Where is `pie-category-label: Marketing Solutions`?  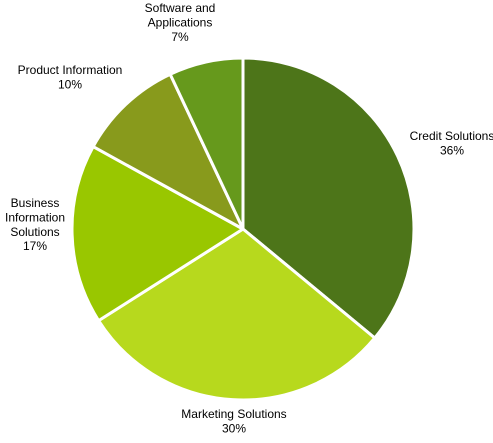
pie-category-label: Marketing Solutions is located at coordinates (233, 414).